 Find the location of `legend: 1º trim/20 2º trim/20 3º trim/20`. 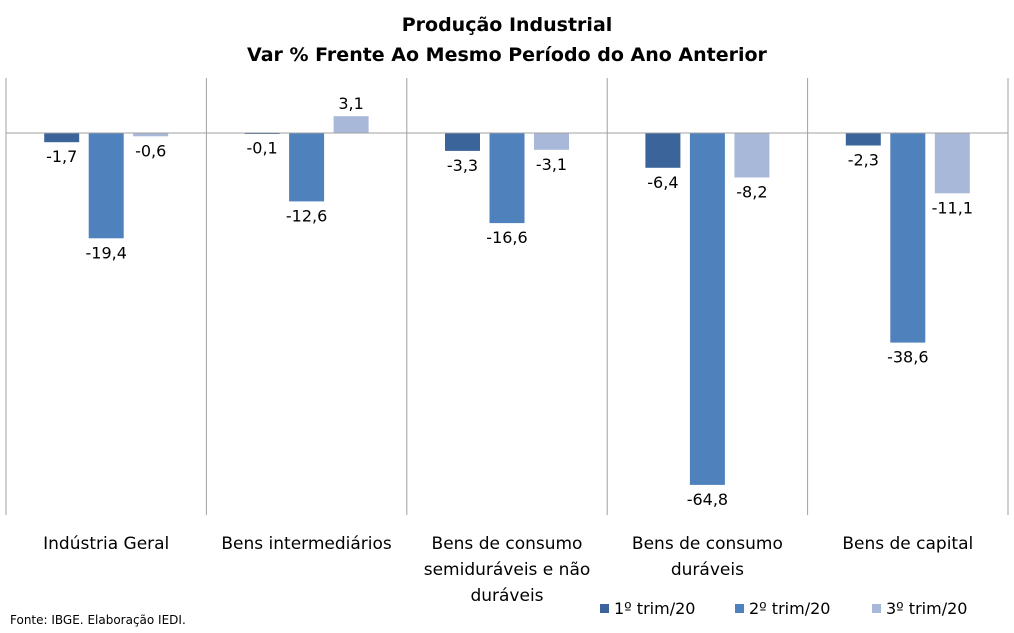

legend: 1º trim/20 2º trim/20 3º trim/20 is located at coordinates (783, 608).